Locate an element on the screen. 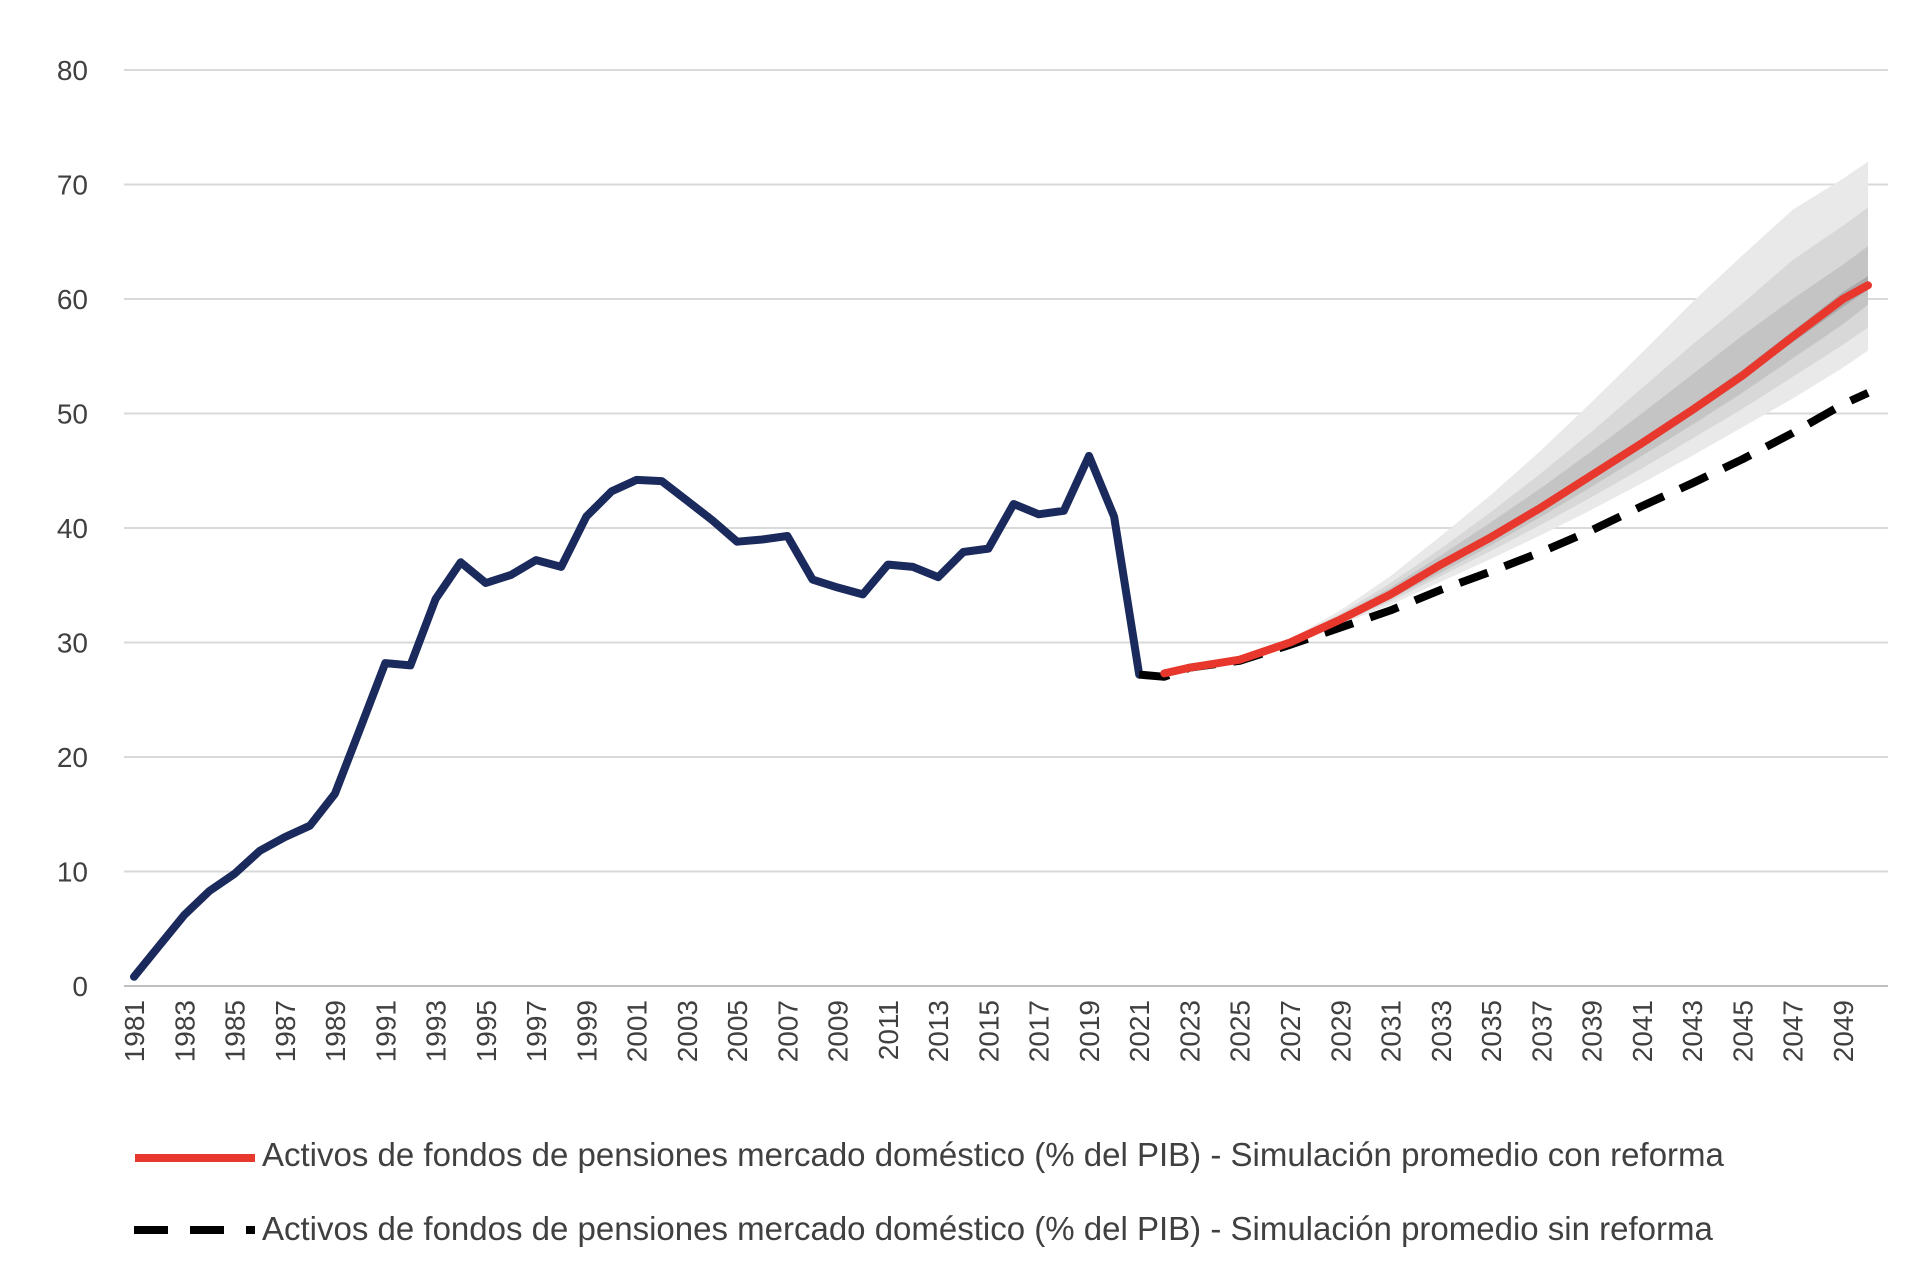 The image size is (1924, 1288). y-tick-label: 0 is located at coordinates (80, 986).